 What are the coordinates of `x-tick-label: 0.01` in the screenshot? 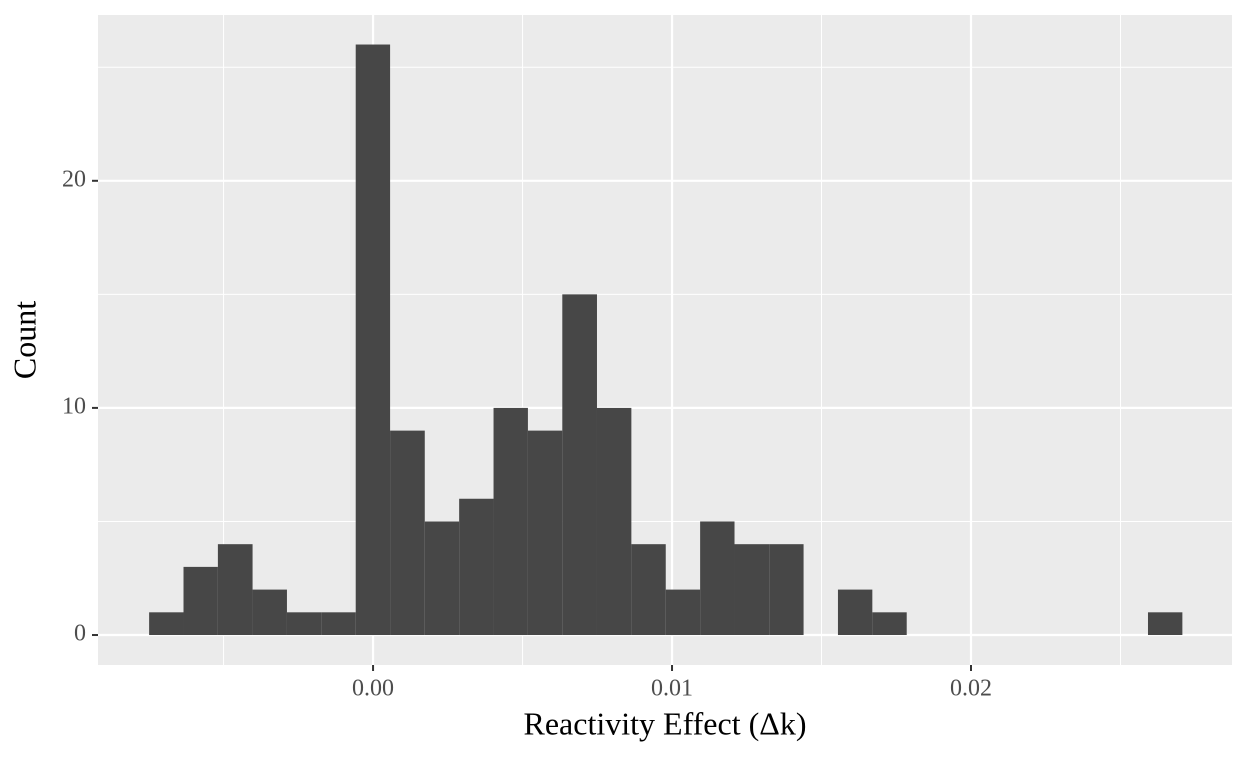 It's located at (672, 689).